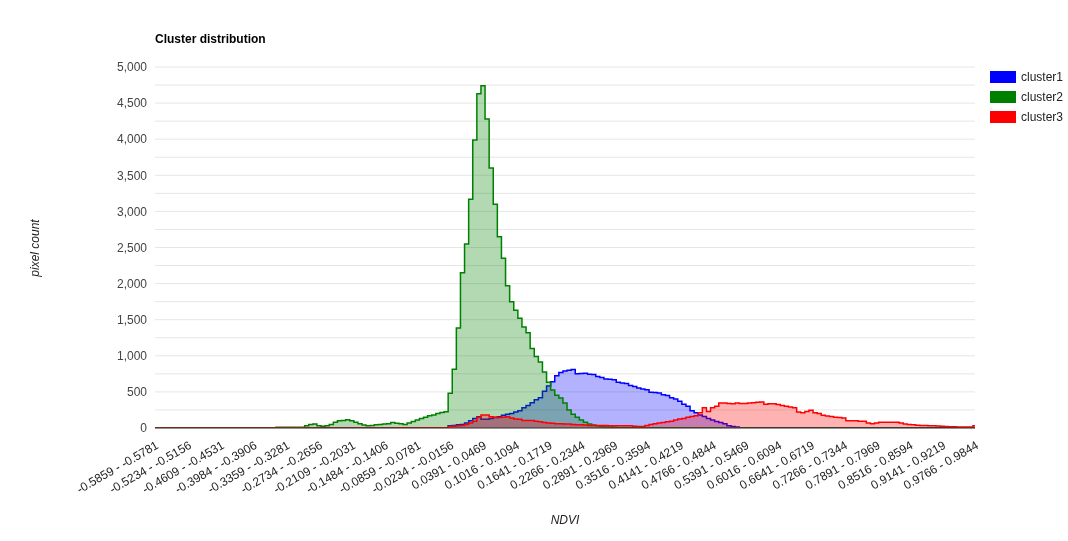 This screenshot has height=541, width=1068. I want to click on y-tick-label: 3,000, so click(132, 211).